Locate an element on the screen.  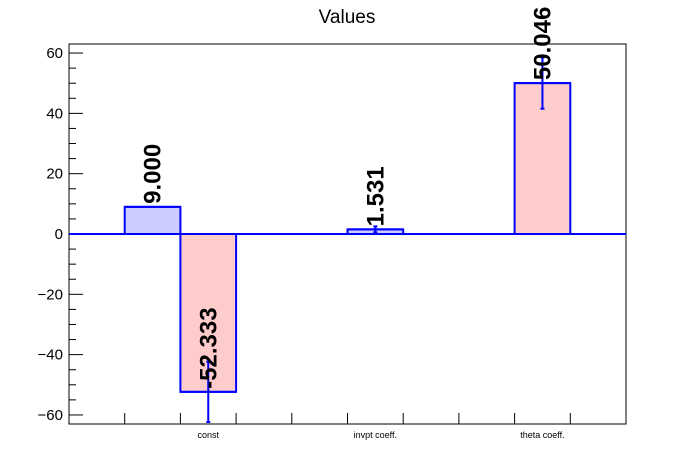
data-label: -52.333 is located at coordinates (208, 347).